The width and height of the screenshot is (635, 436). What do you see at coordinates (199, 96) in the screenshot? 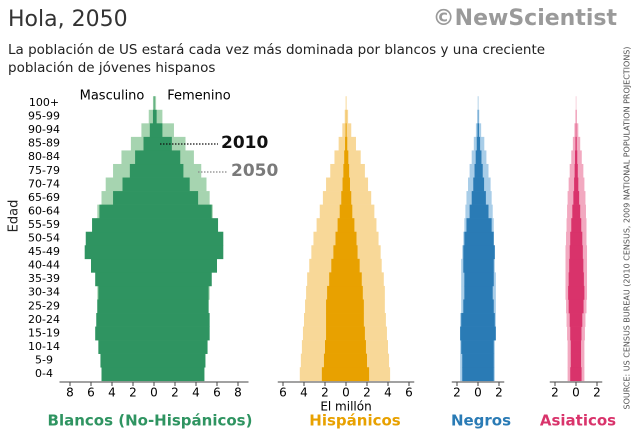
I see `right-label: Femenino` at bounding box center [199, 96].